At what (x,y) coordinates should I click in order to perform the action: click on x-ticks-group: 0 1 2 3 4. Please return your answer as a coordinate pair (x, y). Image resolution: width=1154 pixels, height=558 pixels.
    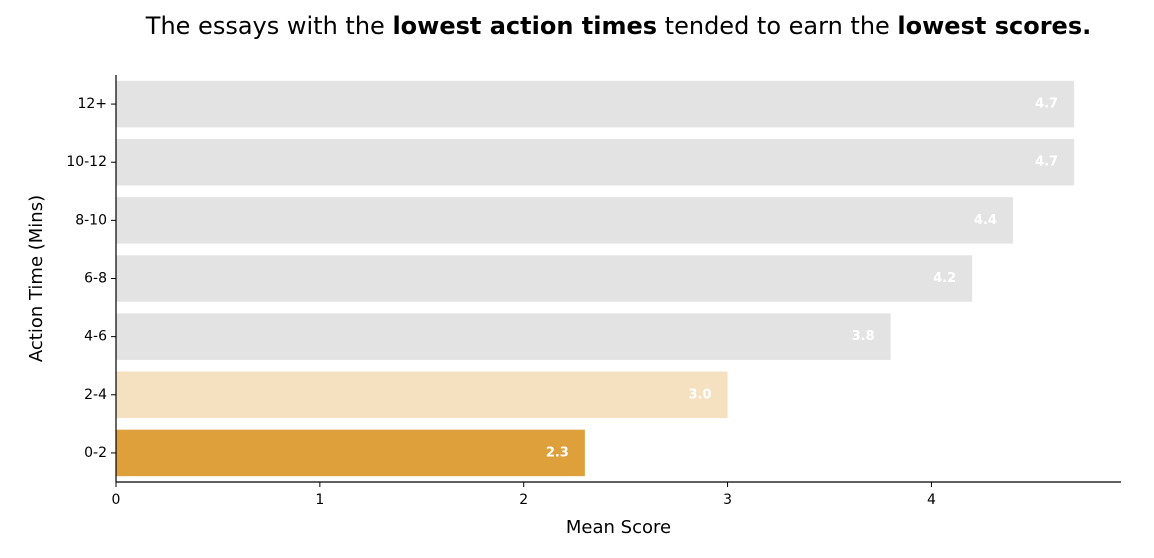
    Looking at the image, I should click on (524, 495).